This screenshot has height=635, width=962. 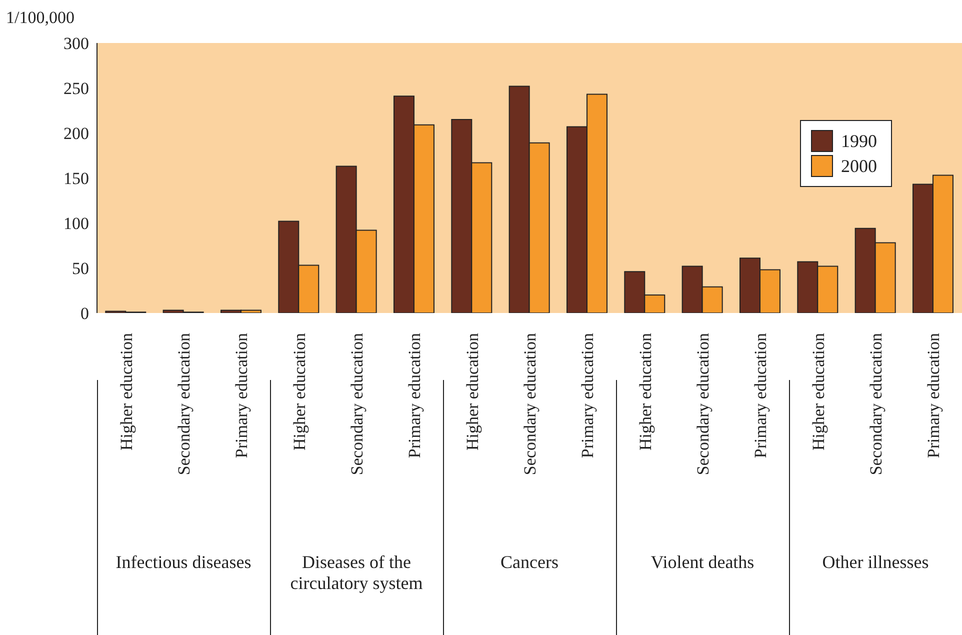 What do you see at coordinates (875, 562) in the screenshot?
I see `text: Other illnesses` at bounding box center [875, 562].